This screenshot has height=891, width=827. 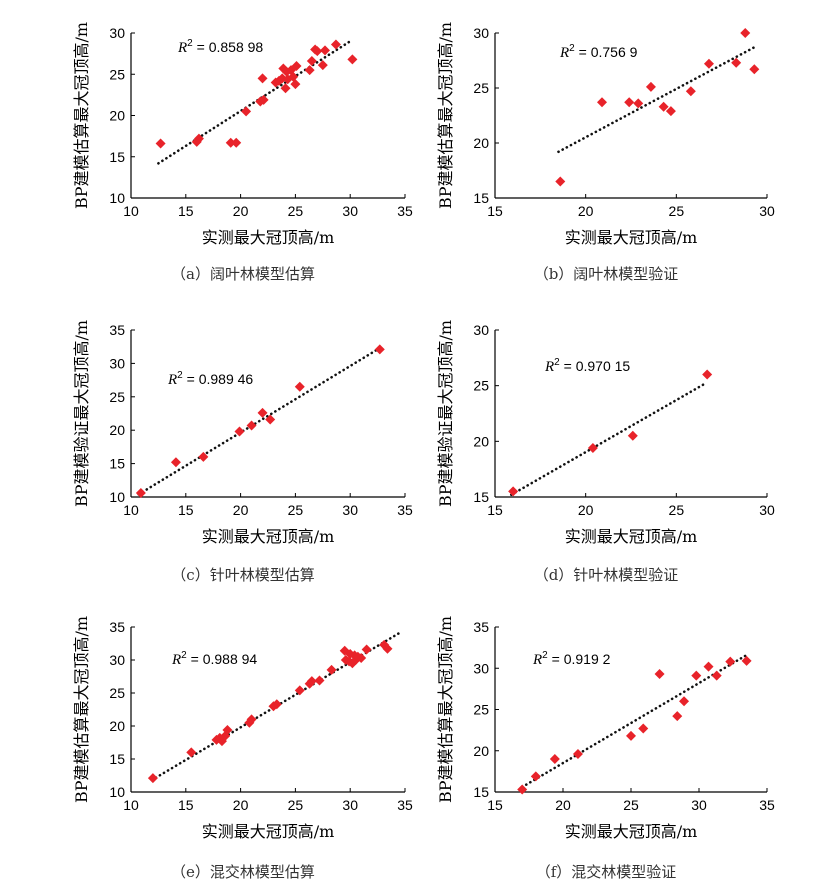 What do you see at coordinates (579, 659) in the screenshot?
I see `r-squared-value: = 0.919 2` at bounding box center [579, 659].